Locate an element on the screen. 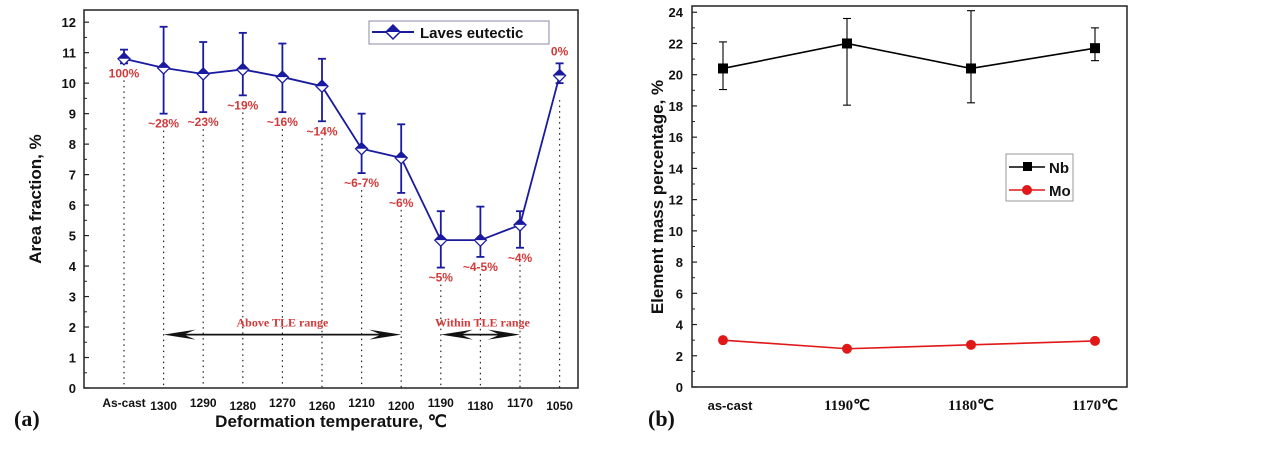 Image resolution: width=1269 pixels, height=451 pixels. y-tick-label-b: 4 is located at coordinates (680, 325).